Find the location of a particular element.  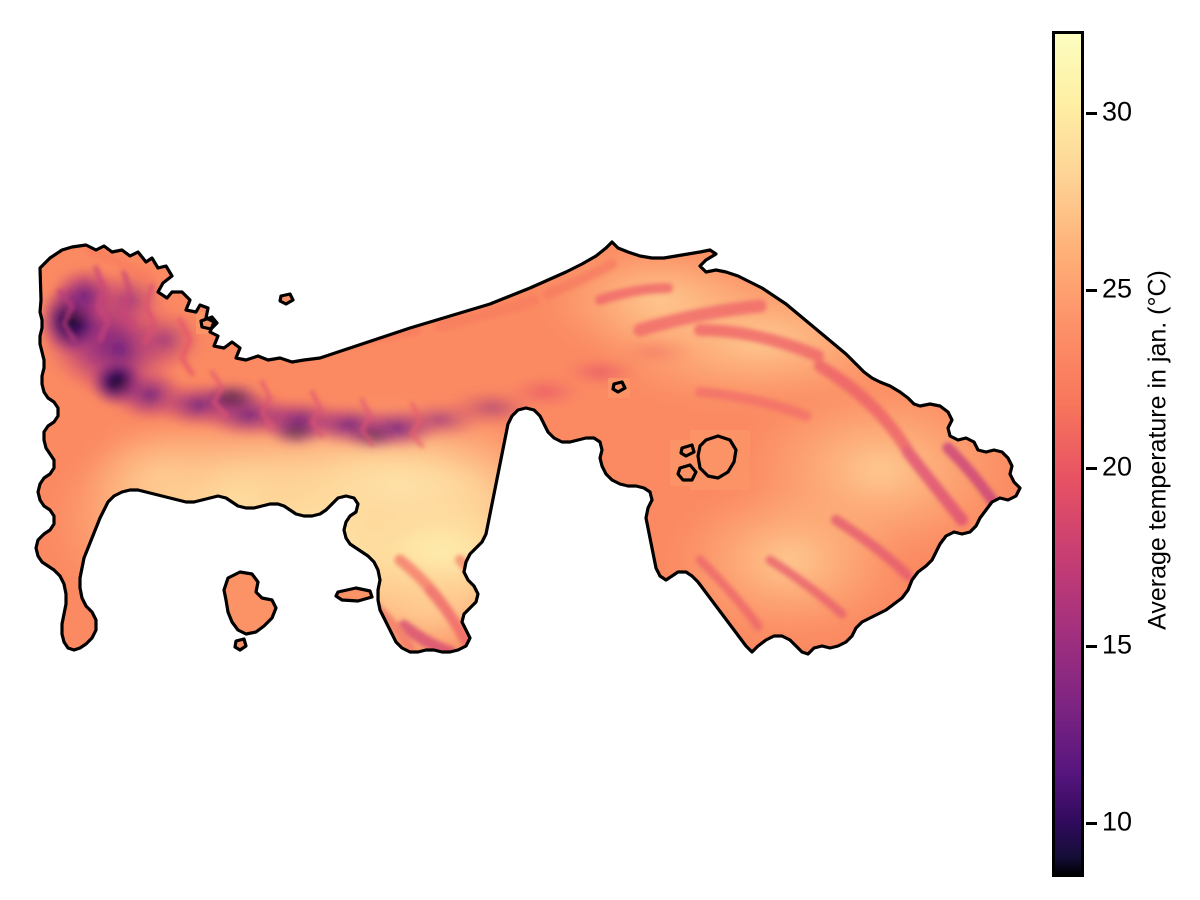

colorbar-ticklabel-25: 25 is located at coordinates (1117, 288).